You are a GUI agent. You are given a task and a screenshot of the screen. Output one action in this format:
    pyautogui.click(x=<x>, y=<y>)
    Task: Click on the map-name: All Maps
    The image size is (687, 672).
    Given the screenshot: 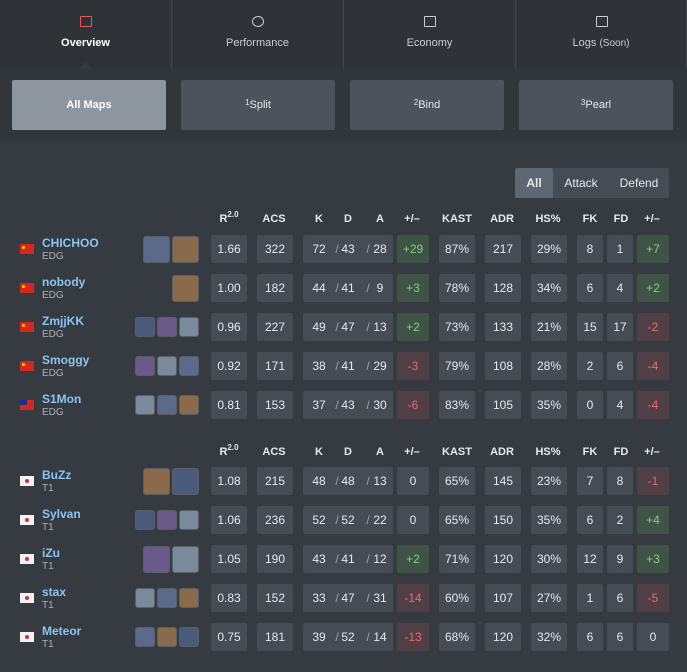 What is the action you would take?
    pyautogui.click(x=89, y=105)
    